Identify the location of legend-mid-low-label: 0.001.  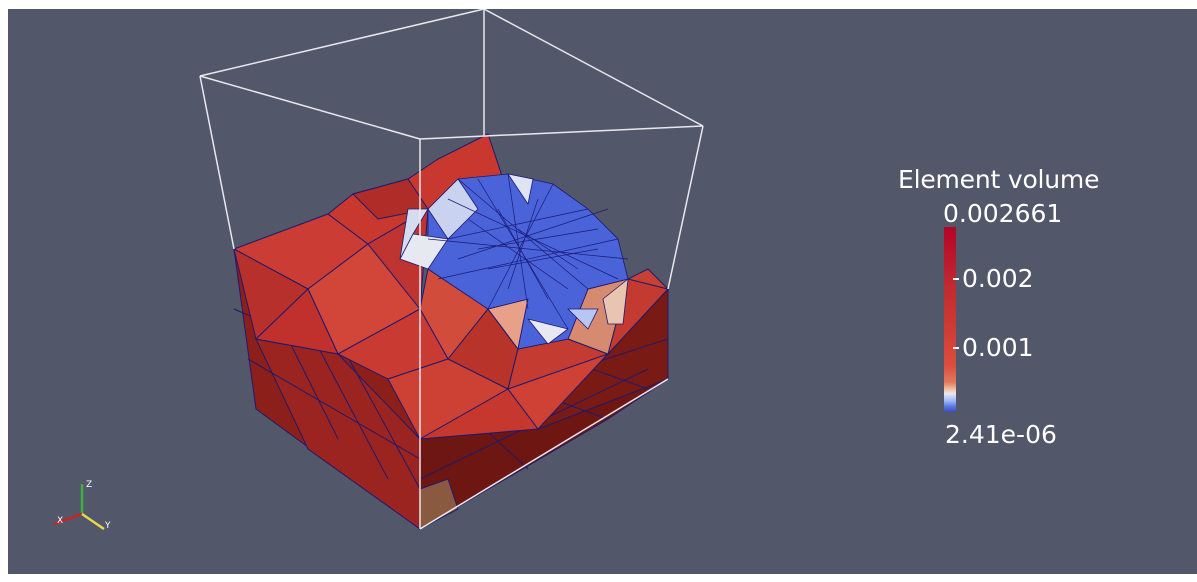
(998, 347).